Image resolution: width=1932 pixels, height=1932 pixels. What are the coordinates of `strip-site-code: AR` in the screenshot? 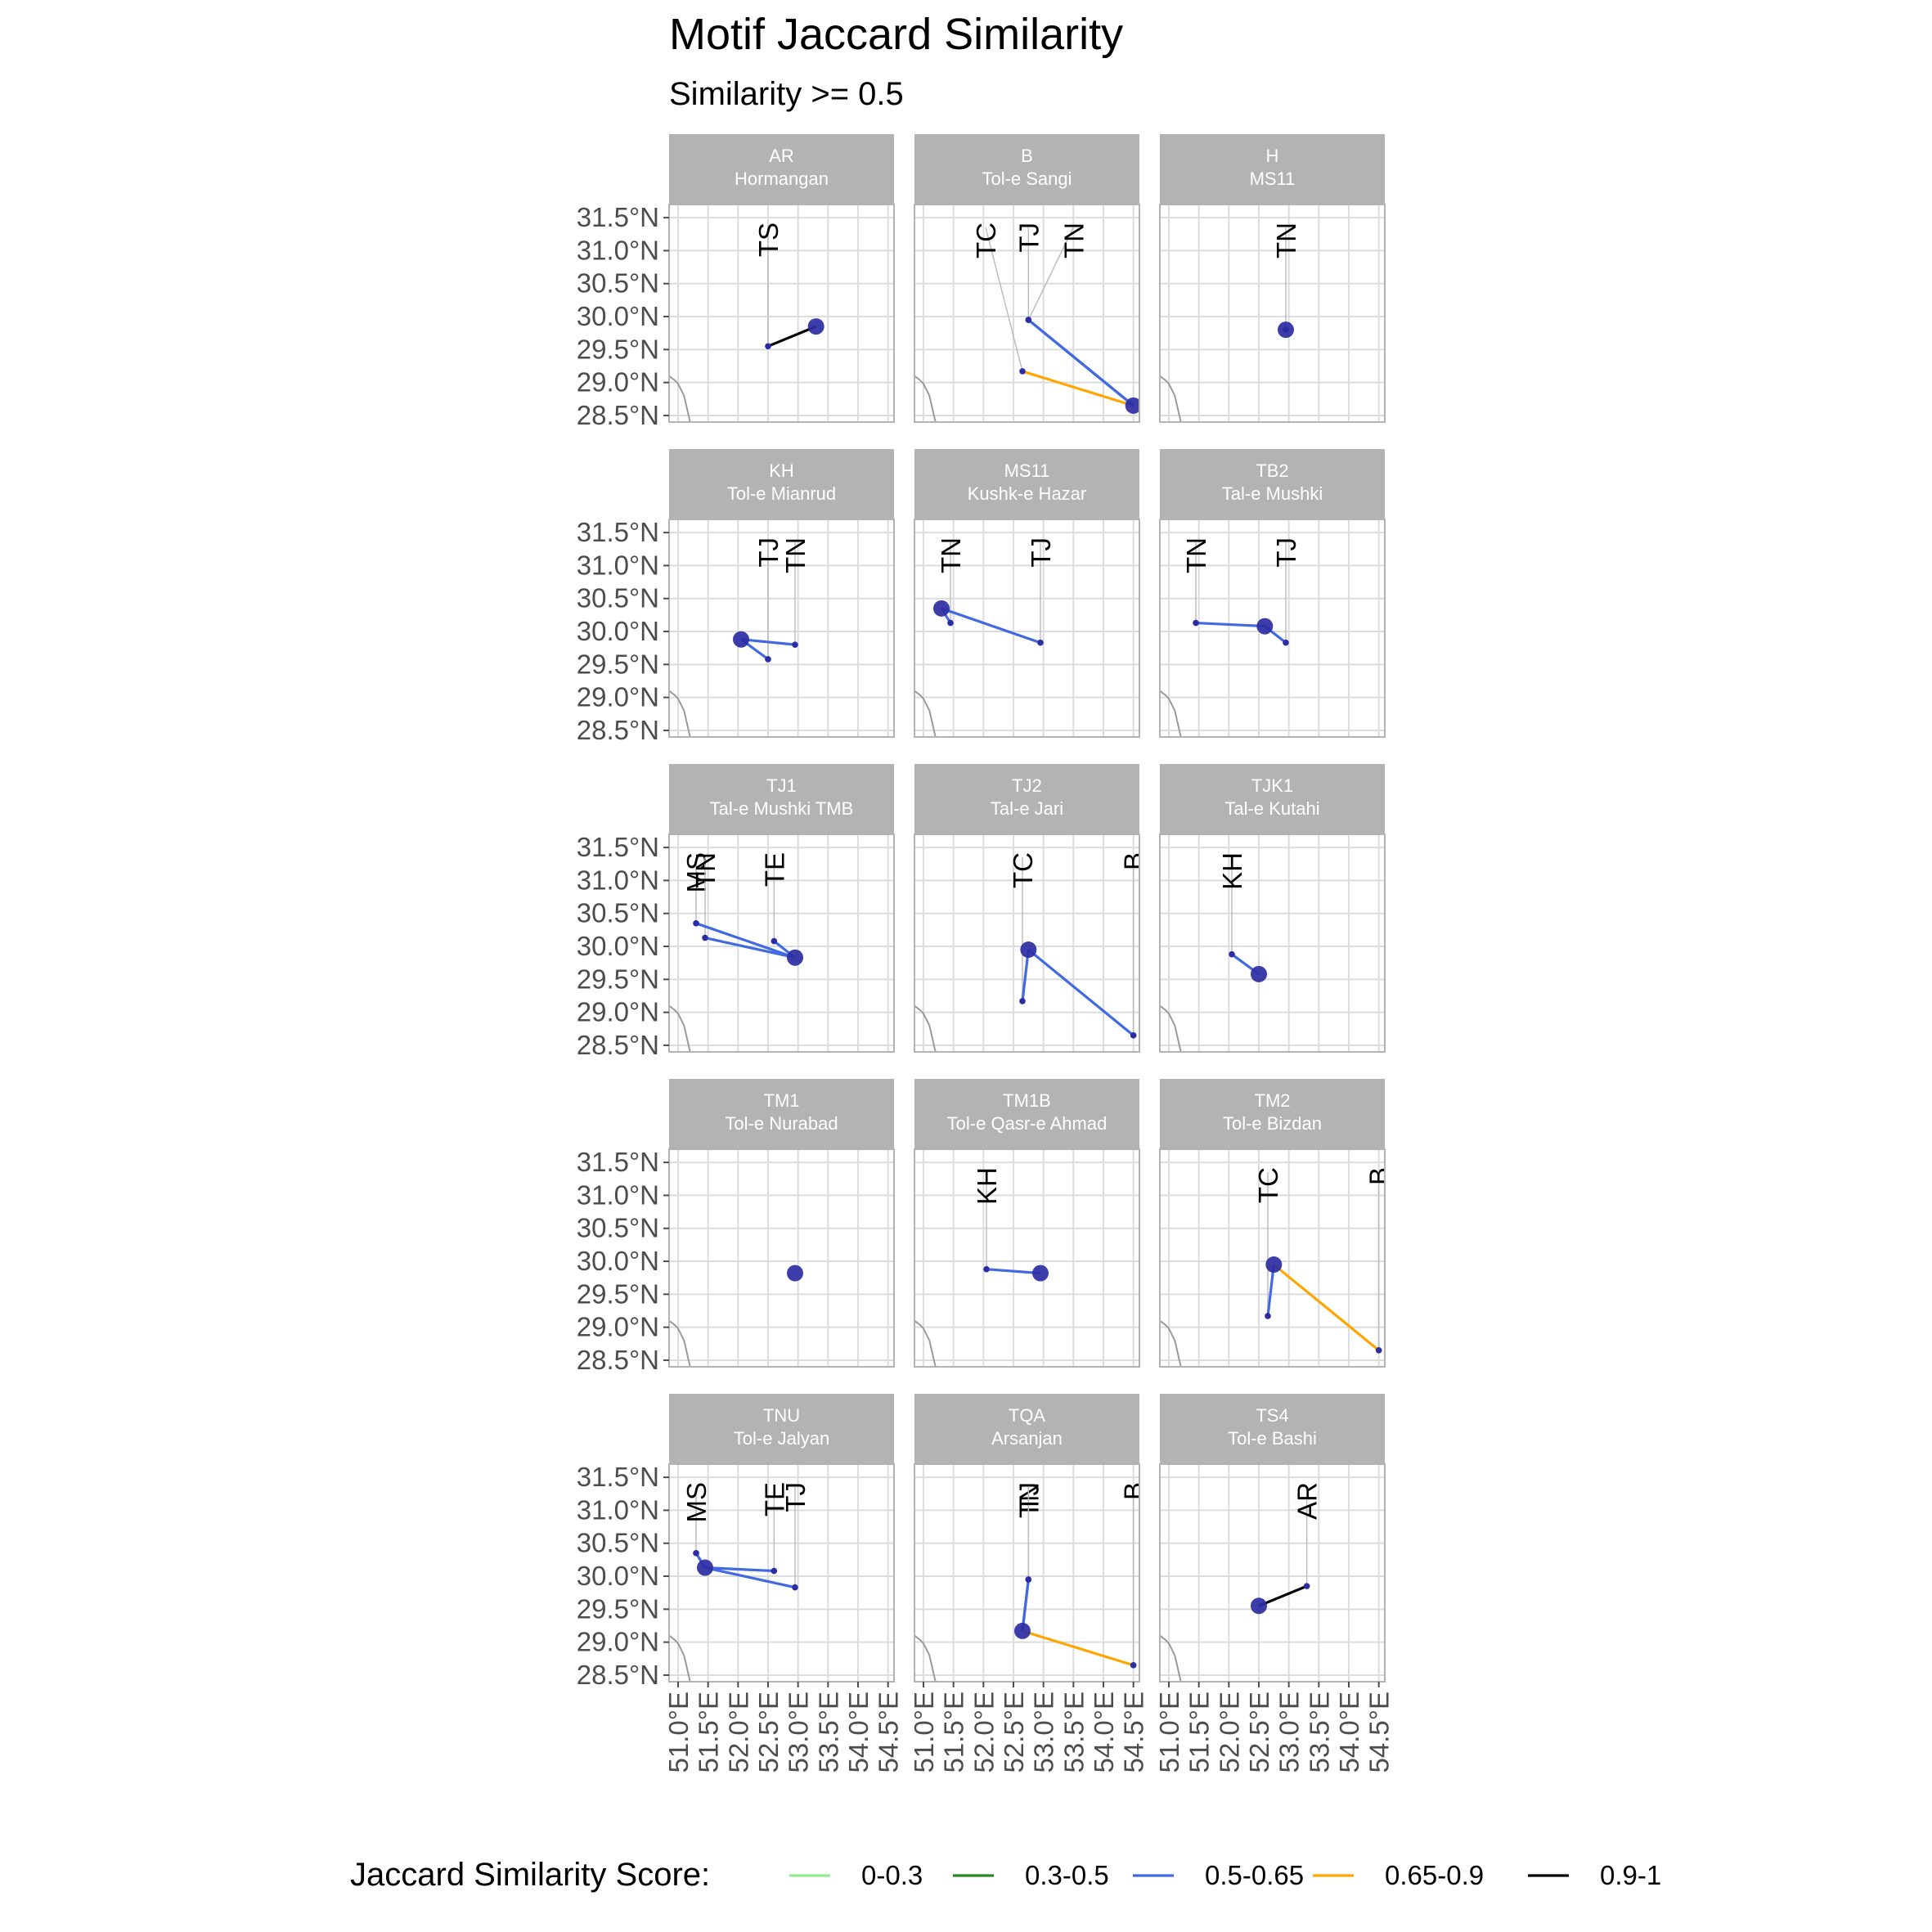 It's located at (781, 156).